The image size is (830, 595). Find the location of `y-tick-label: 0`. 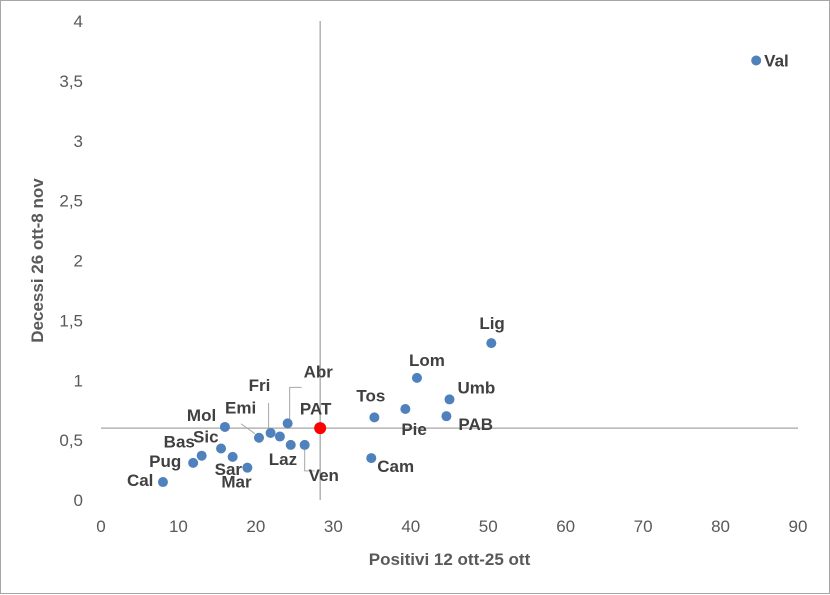

y-tick-label: 0 is located at coordinates (78, 500).